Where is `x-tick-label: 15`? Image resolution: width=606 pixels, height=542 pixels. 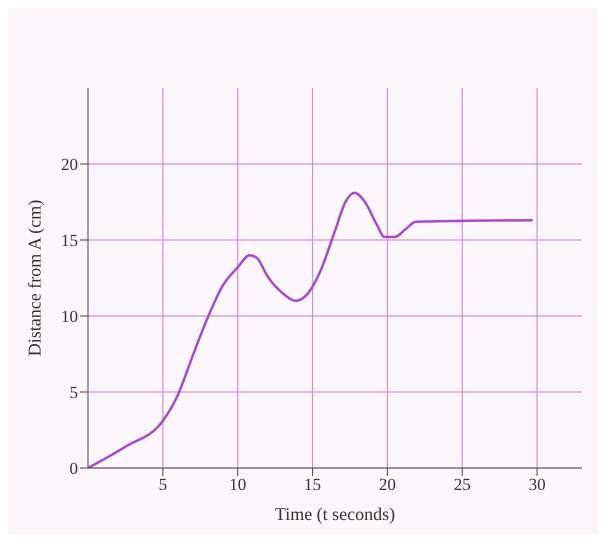
x-tick-label: 15 is located at coordinates (313, 484).